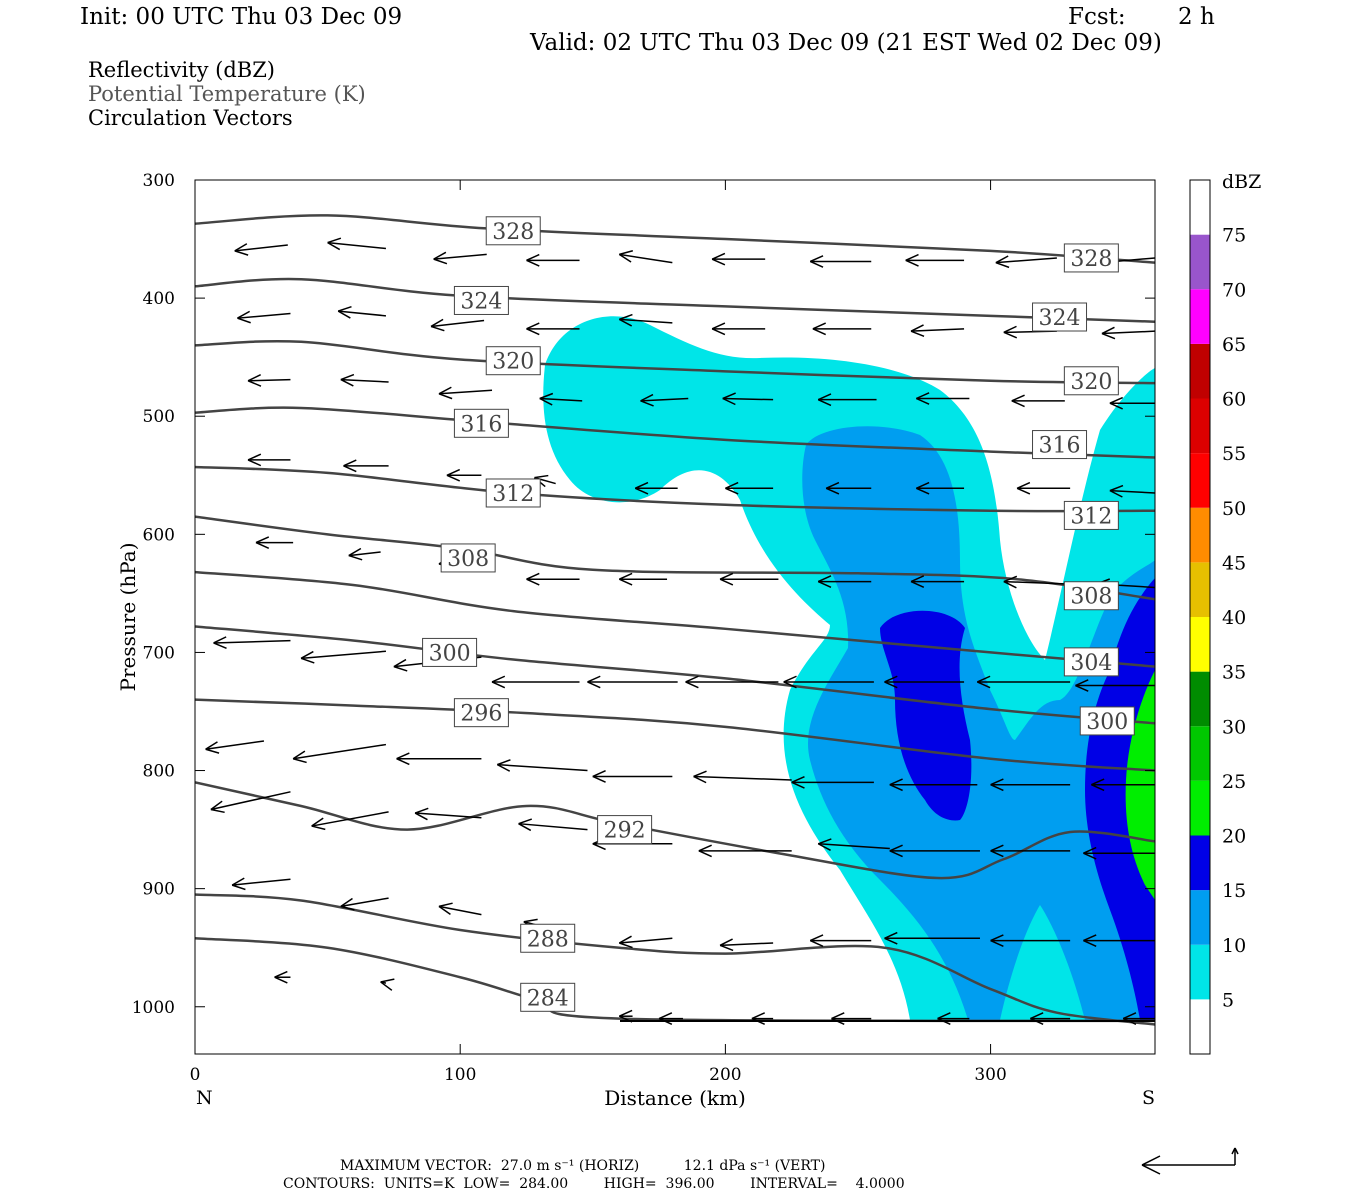  I want to click on colorbar-label: 30, so click(1234, 727).